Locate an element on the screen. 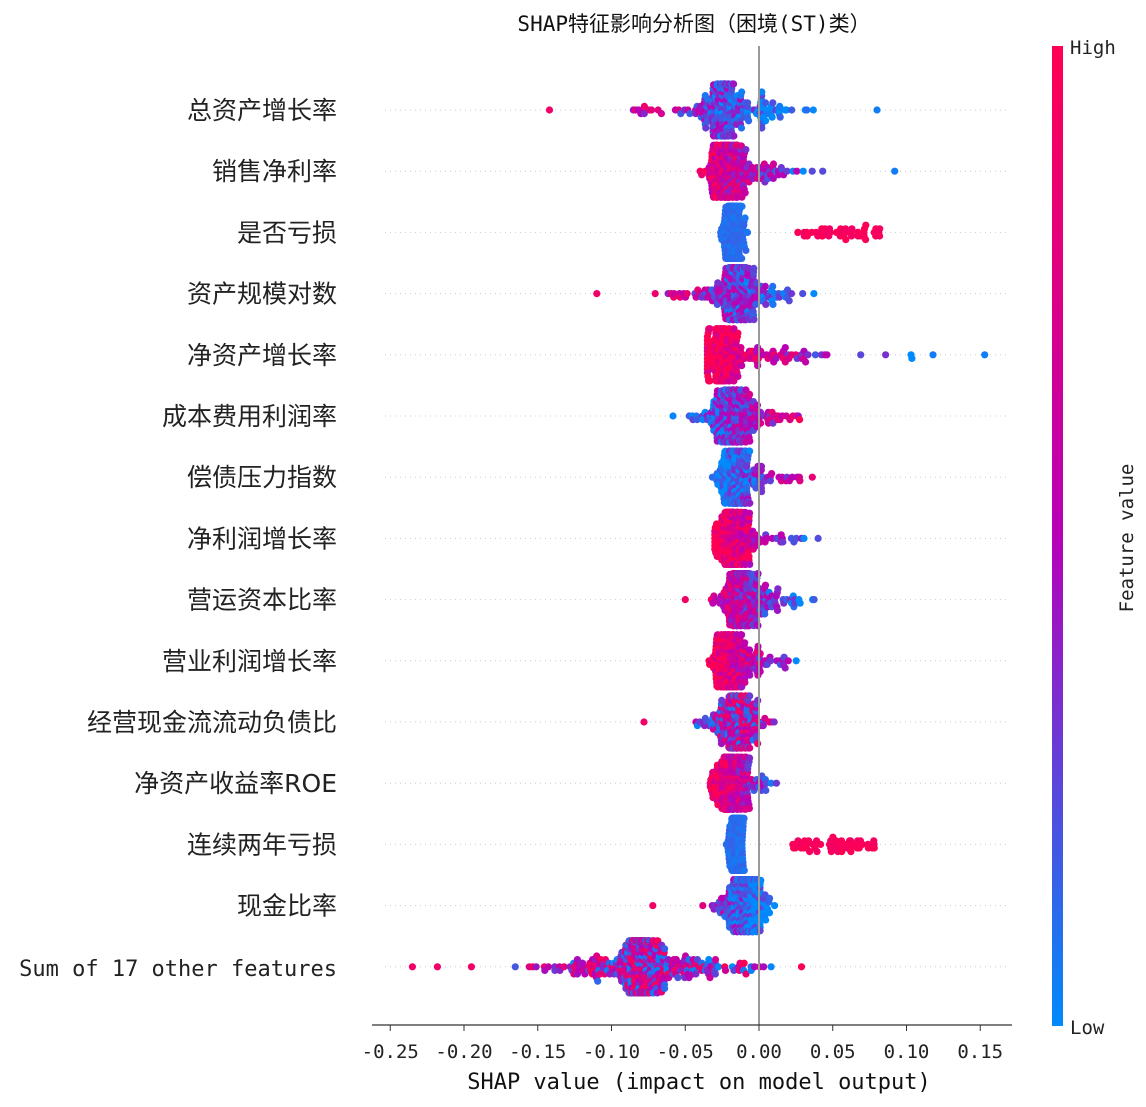  x-tick-label: -0.25 is located at coordinates (390, 1052).